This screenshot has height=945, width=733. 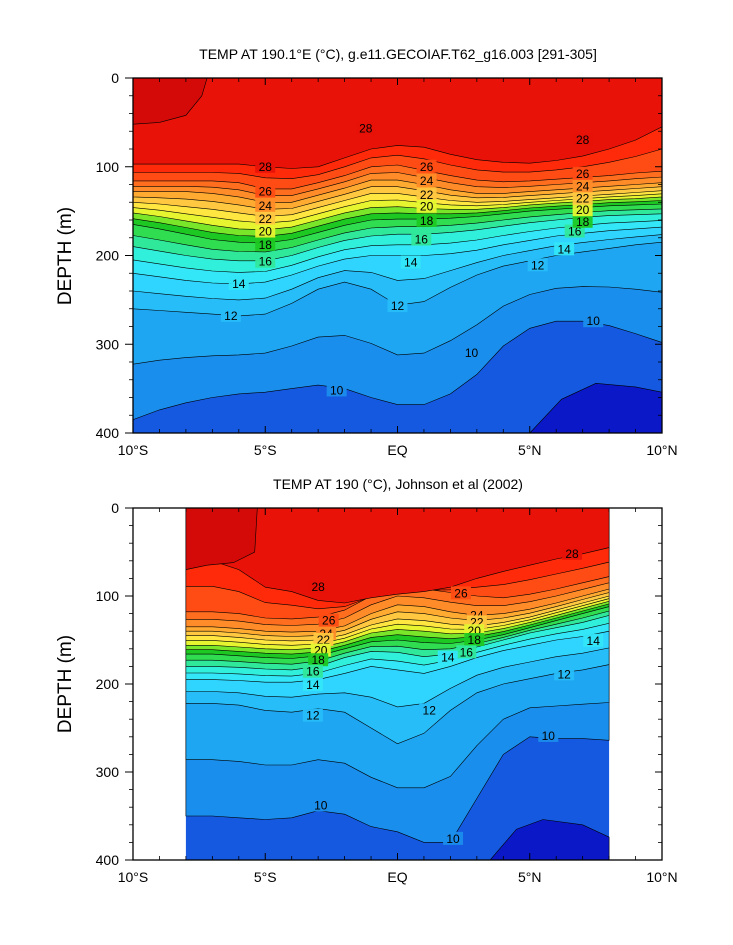 I want to click on x-tick-label: 10°S, so click(x=133, y=450).